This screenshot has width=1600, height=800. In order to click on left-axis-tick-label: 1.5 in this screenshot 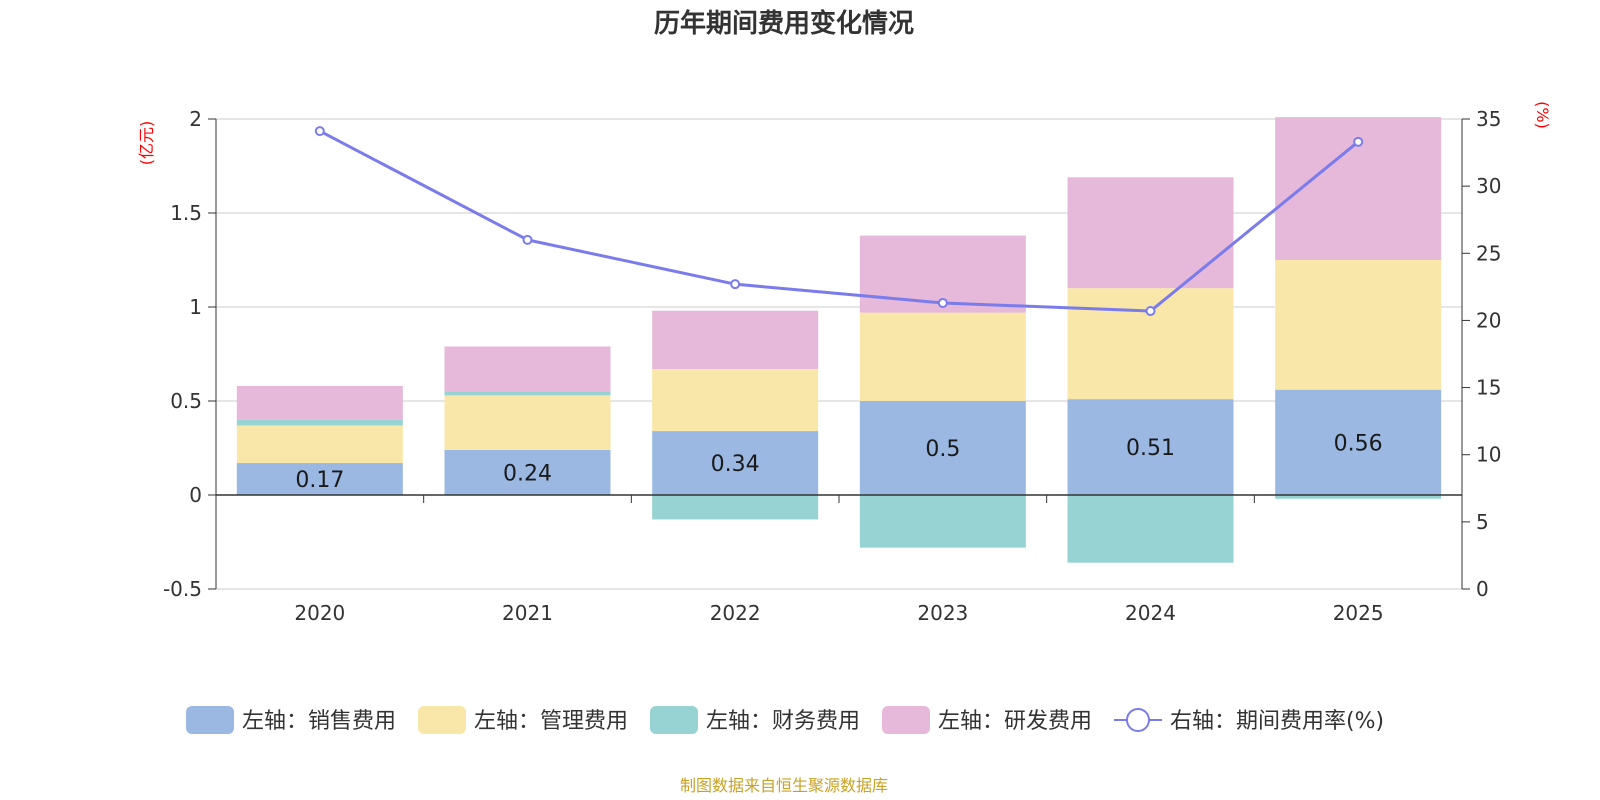, I will do `click(186, 213)`.